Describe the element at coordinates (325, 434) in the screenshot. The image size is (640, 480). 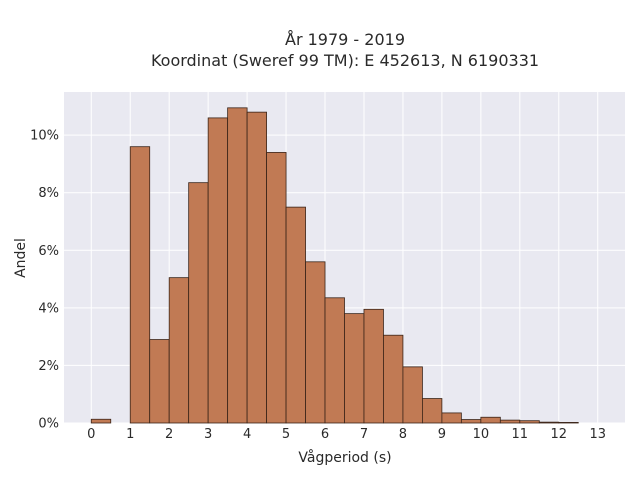
I see `x-tick-label: 6` at that location.